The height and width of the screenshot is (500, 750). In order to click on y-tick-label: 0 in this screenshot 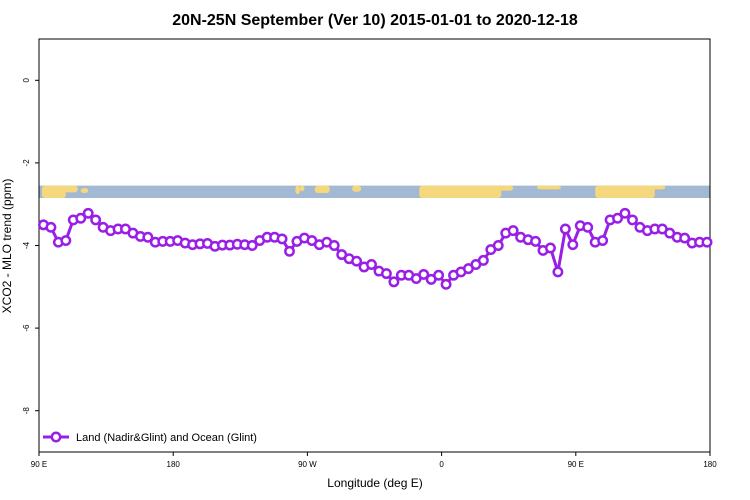, I will do `click(26, 80)`.